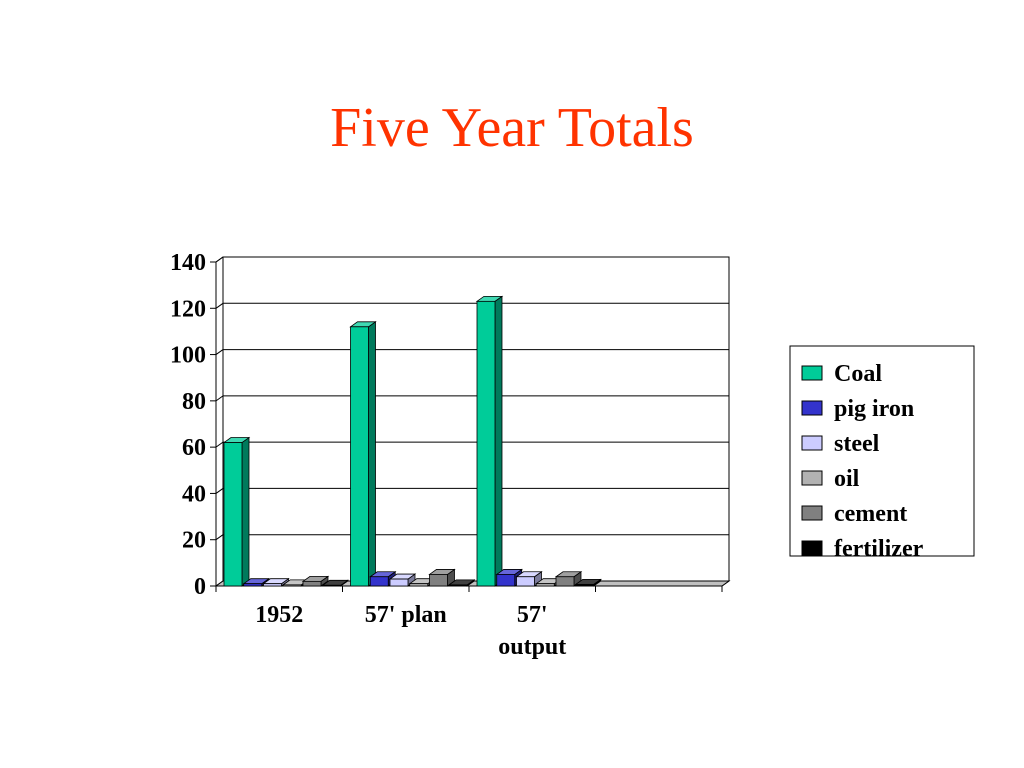 Image resolution: width=1024 pixels, height=768 pixels. What do you see at coordinates (882, 451) in the screenshot?
I see `legend-box` at bounding box center [882, 451].